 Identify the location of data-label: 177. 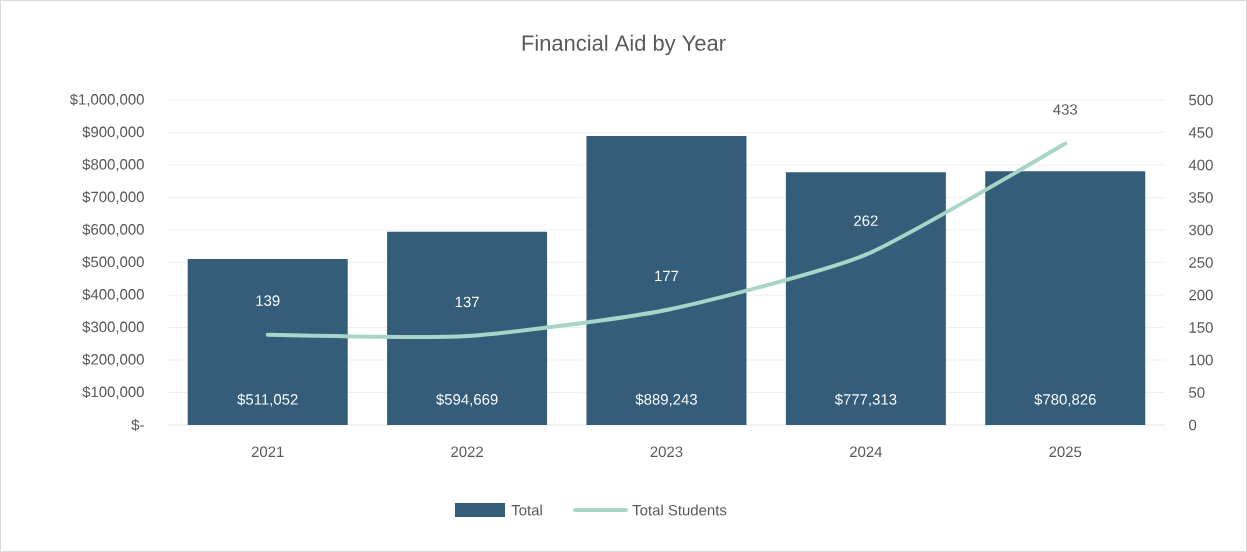
(667, 276).